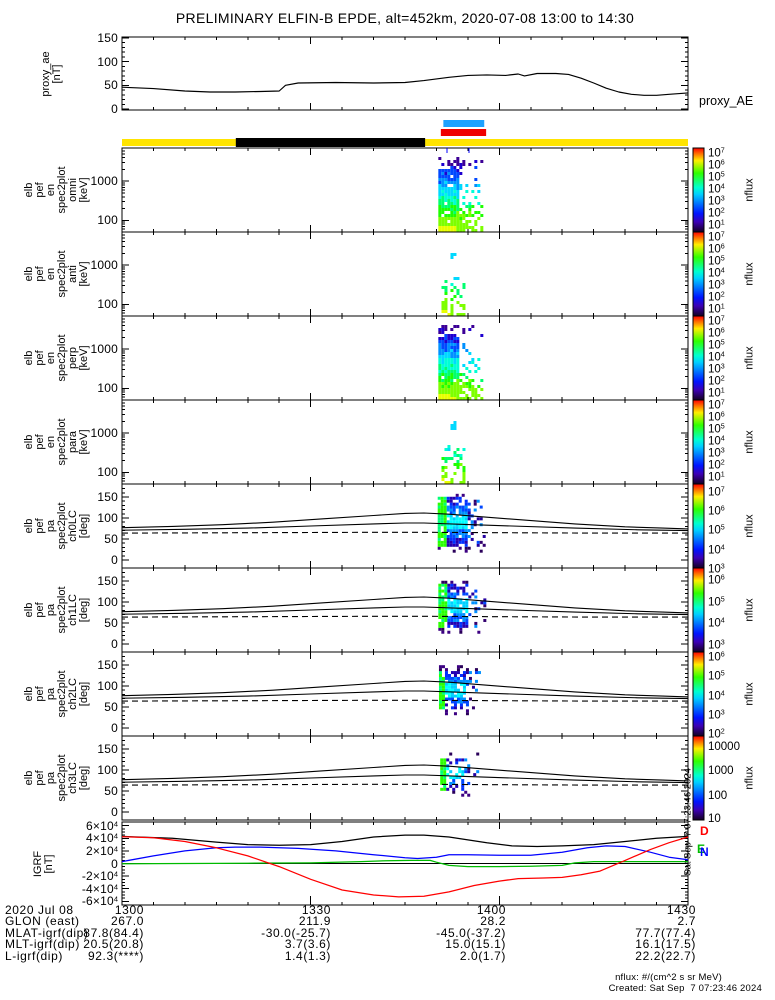 This screenshot has height=1000, width=775. What do you see at coordinates (491, 910) in the screenshot?
I see `ephemeris-value: 1400` at bounding box center [491, 910].